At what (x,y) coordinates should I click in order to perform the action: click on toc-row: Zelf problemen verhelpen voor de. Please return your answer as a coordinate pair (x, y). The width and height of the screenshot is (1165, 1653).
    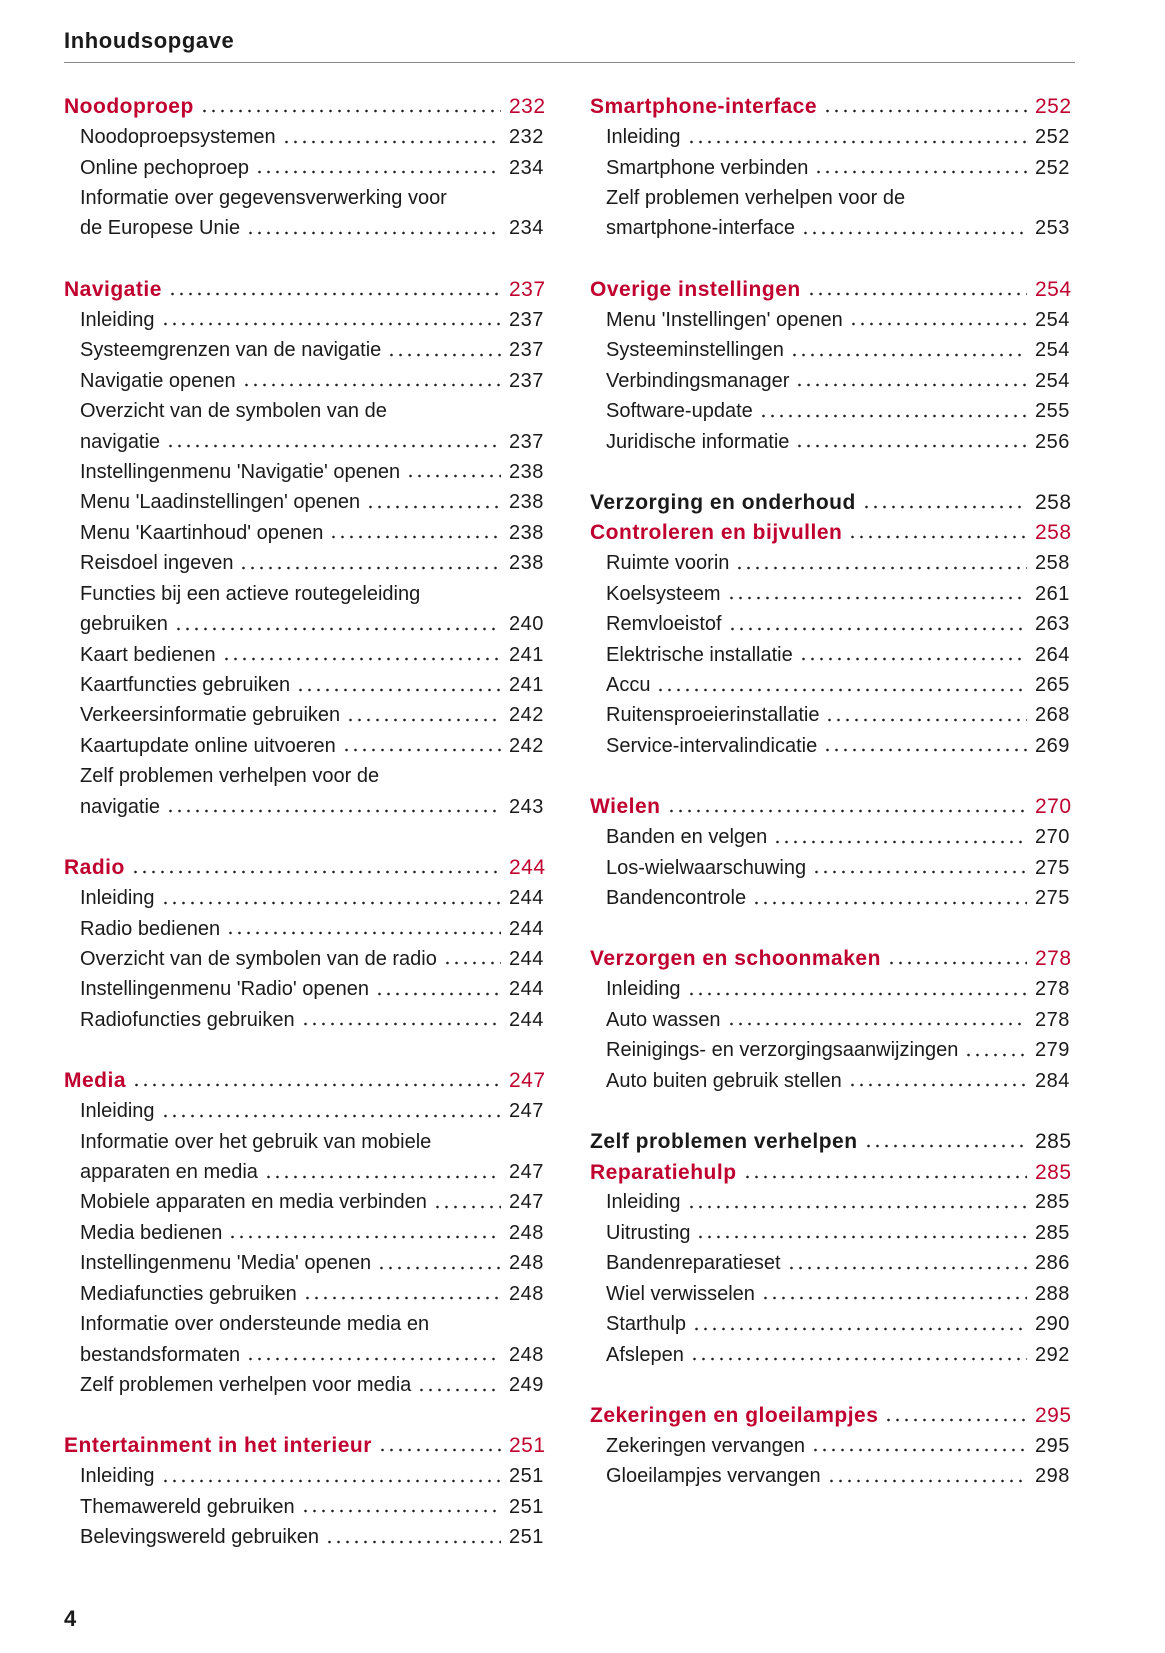
    Looking at the image, I should click on (832, 198).